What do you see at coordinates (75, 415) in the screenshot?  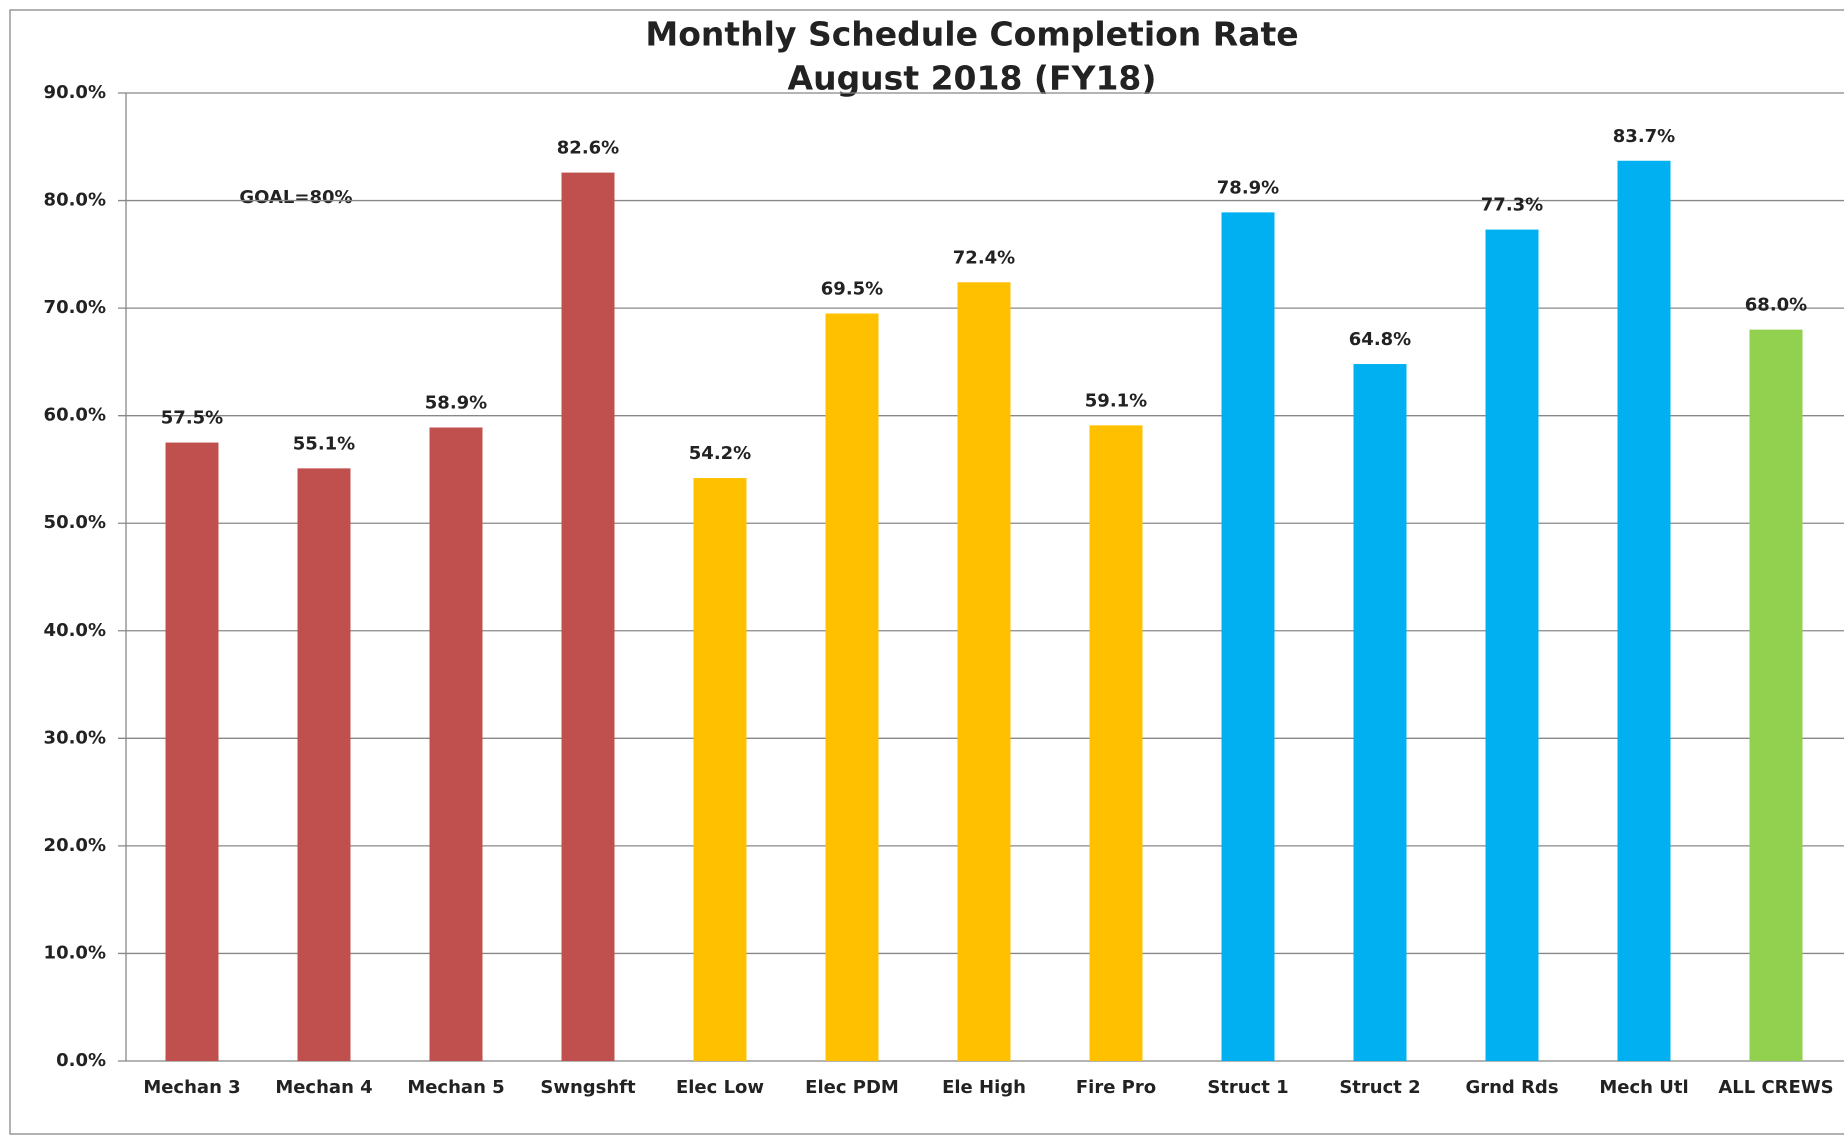 I see `y-tick-label: 60.0%` at bounding box center [75, 415].